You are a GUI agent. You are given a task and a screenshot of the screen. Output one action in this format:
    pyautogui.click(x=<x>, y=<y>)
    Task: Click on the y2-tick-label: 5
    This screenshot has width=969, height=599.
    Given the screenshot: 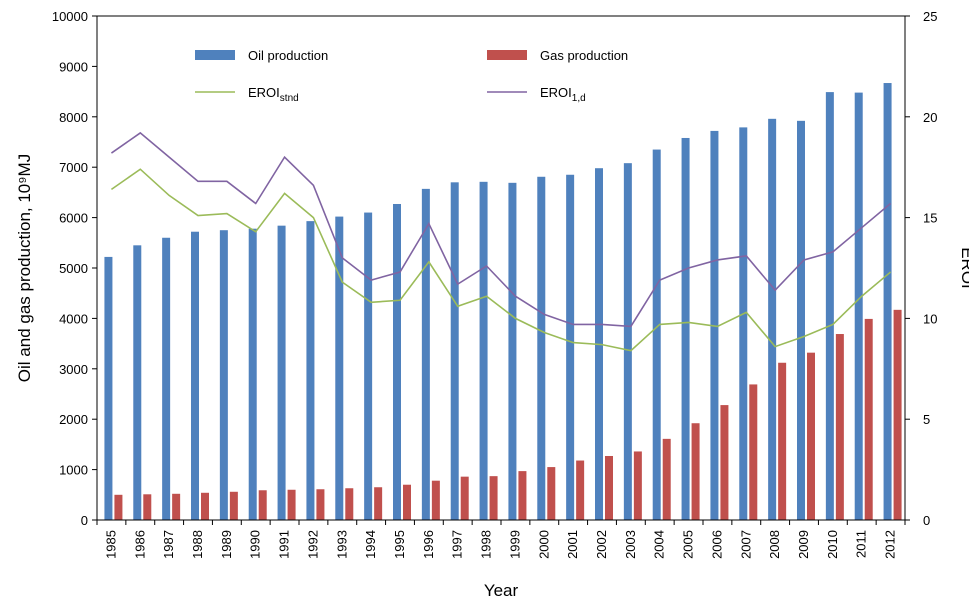 What is the action you would take?
    pyautogui.click(x=926, y=419)
    